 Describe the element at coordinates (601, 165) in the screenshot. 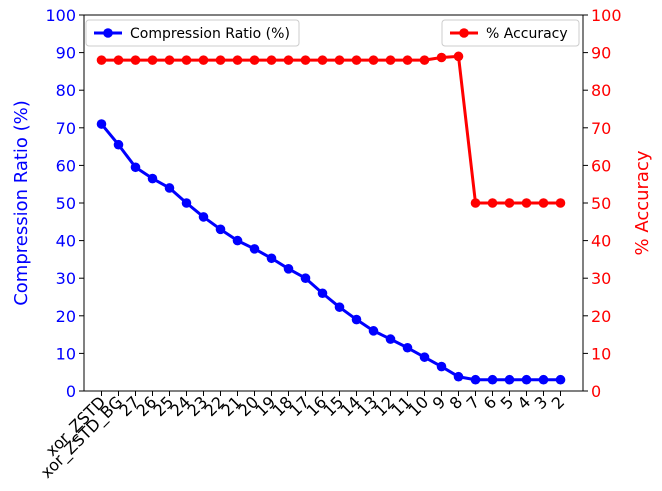

I see `right-y-tick-label: 60` at that location.